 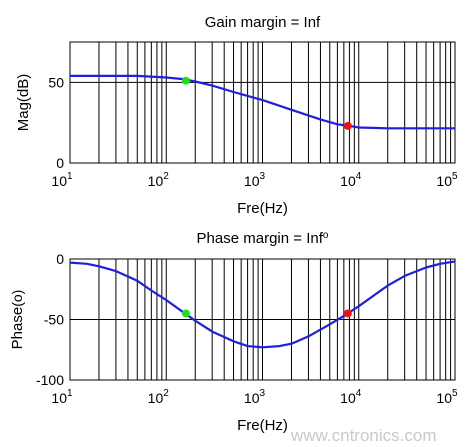 What do you see at coordinates (54, 320) in the screenshot?
I see `y-tick-label: -50` at bounding box center [54, 320].